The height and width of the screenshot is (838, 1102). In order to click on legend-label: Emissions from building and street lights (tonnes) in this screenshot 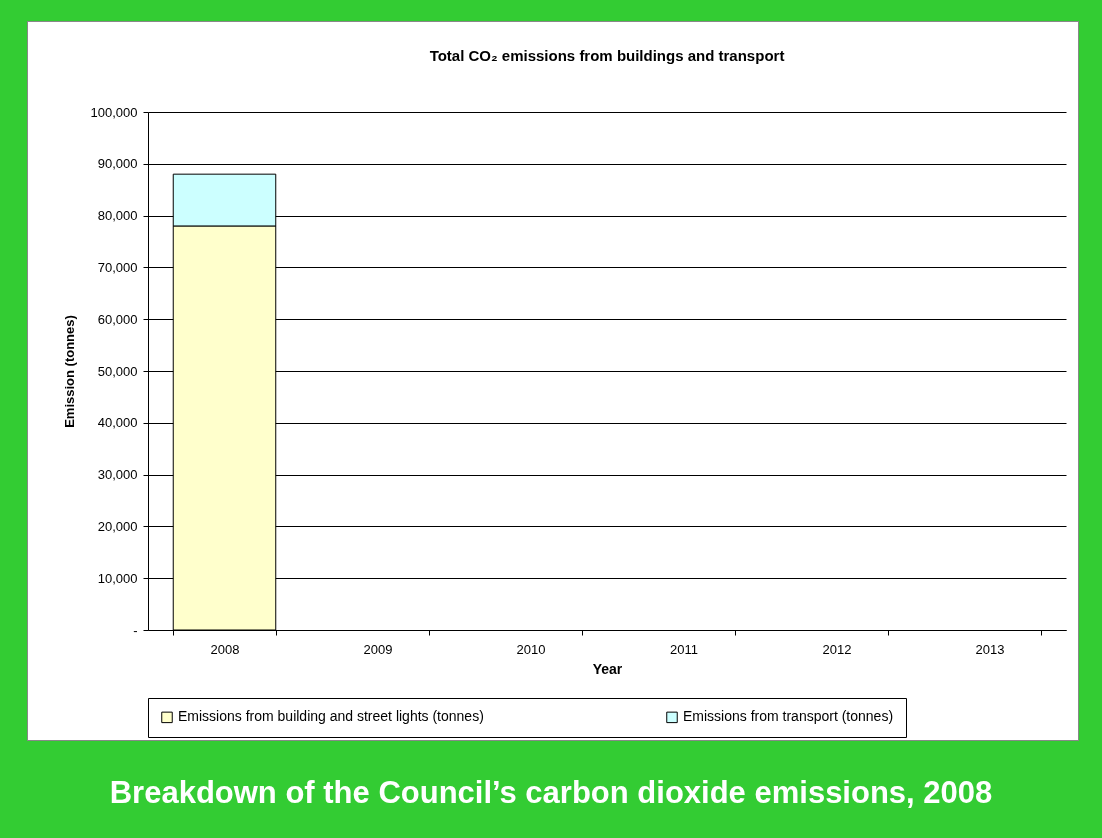, I will do `click(331, 716)`.